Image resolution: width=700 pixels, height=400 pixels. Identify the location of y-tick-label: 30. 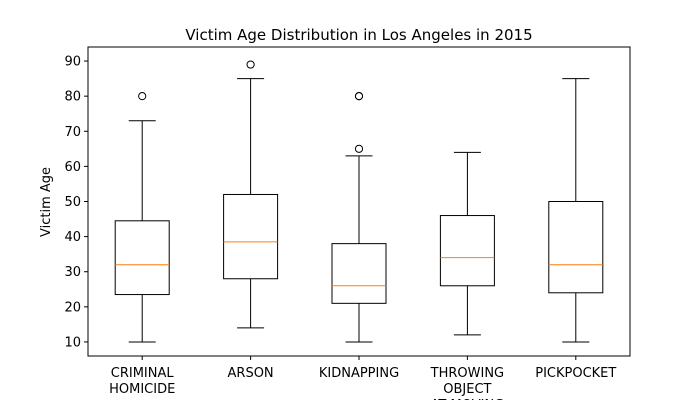
(72, 272).